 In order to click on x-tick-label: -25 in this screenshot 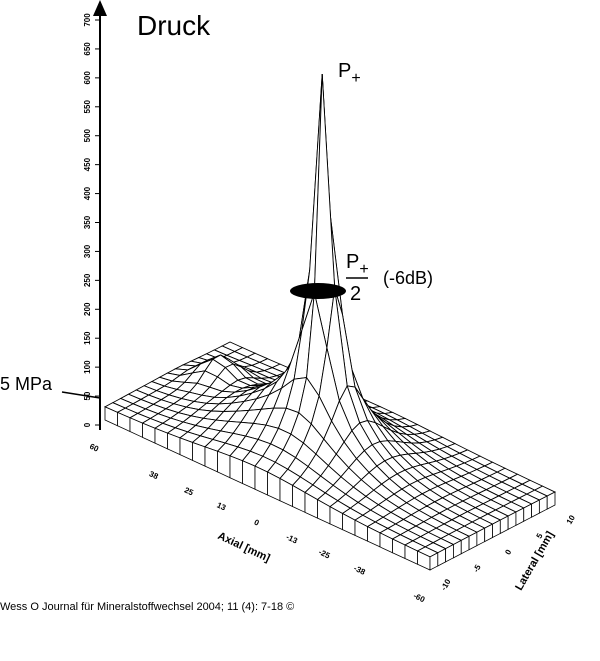, I will do `click(324, 553)`.